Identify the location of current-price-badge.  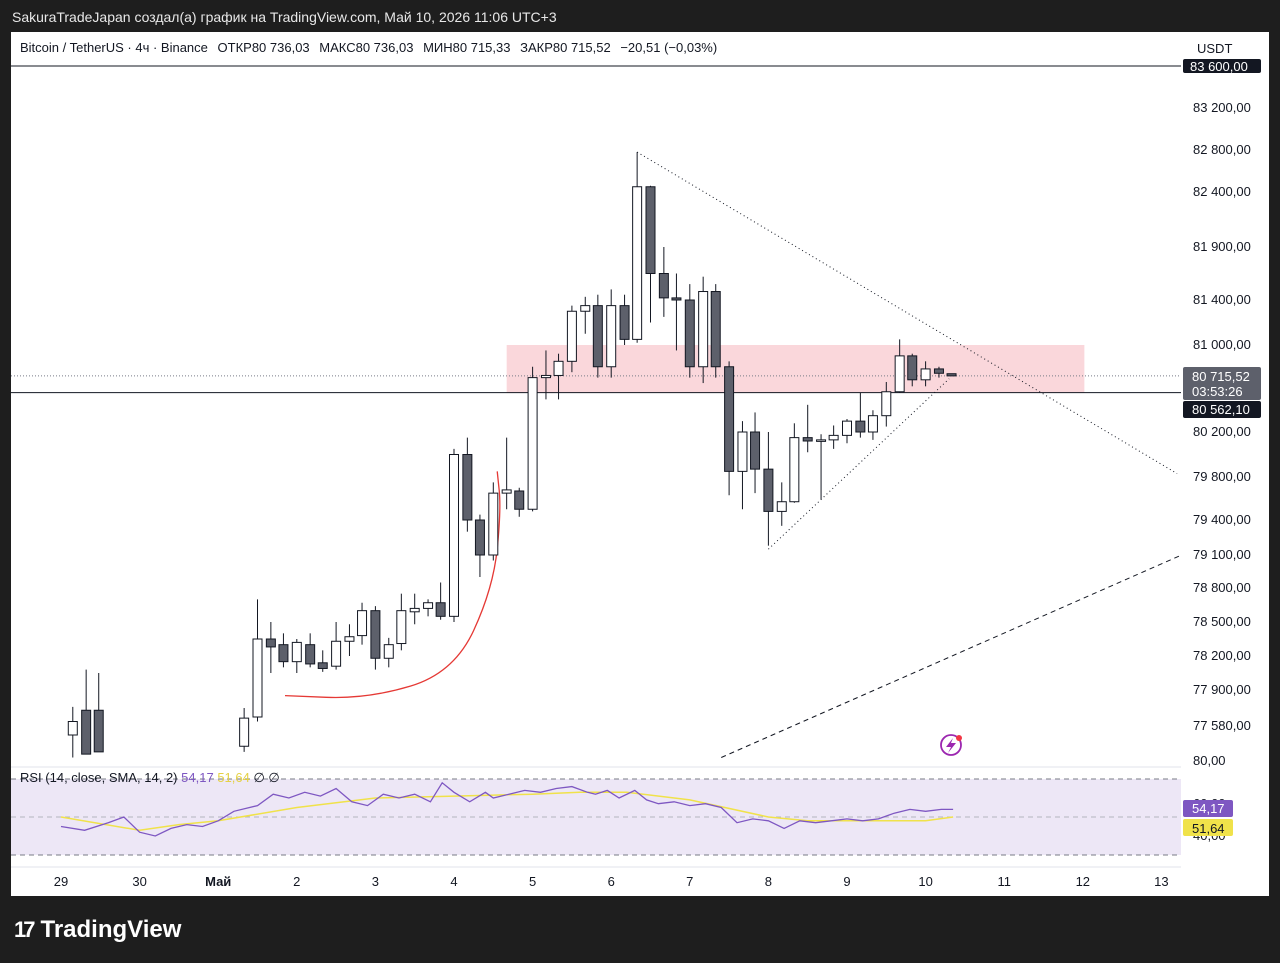
(1222, 383).